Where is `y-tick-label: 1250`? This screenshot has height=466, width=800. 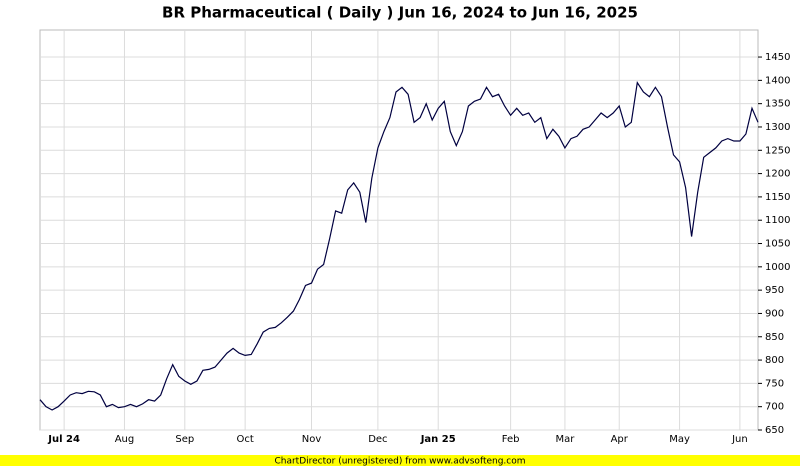
y-tick-label: 1250 is located at coordinates (777, 150).